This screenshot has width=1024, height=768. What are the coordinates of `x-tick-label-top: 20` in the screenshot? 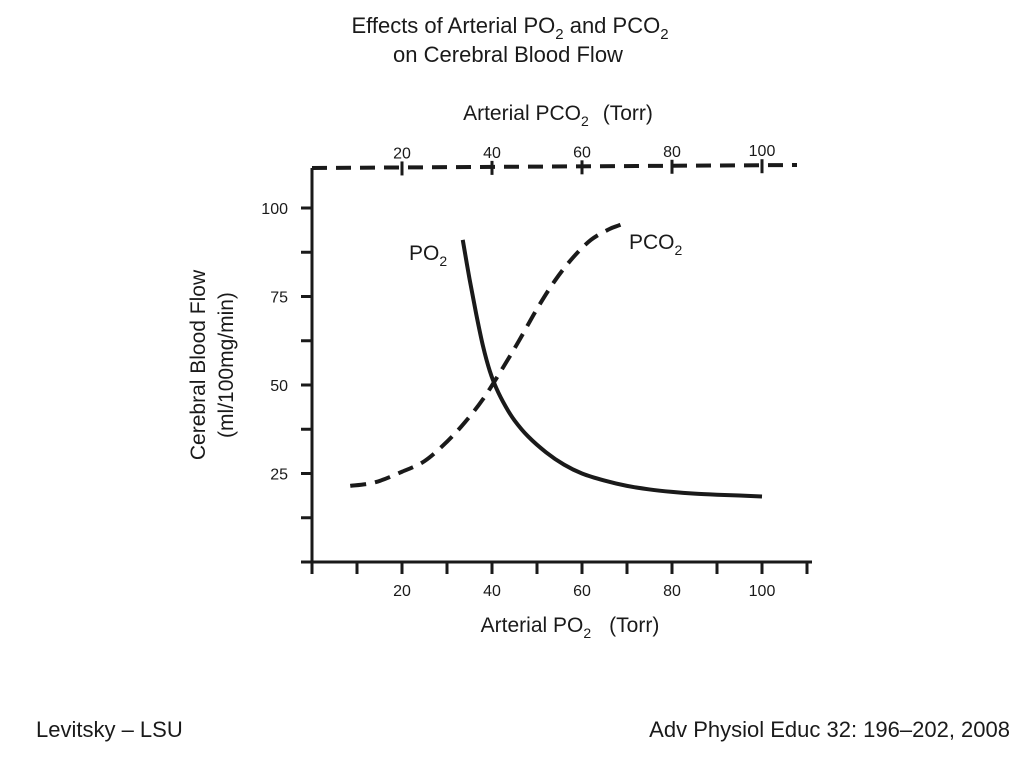 It's located at (402, 153).